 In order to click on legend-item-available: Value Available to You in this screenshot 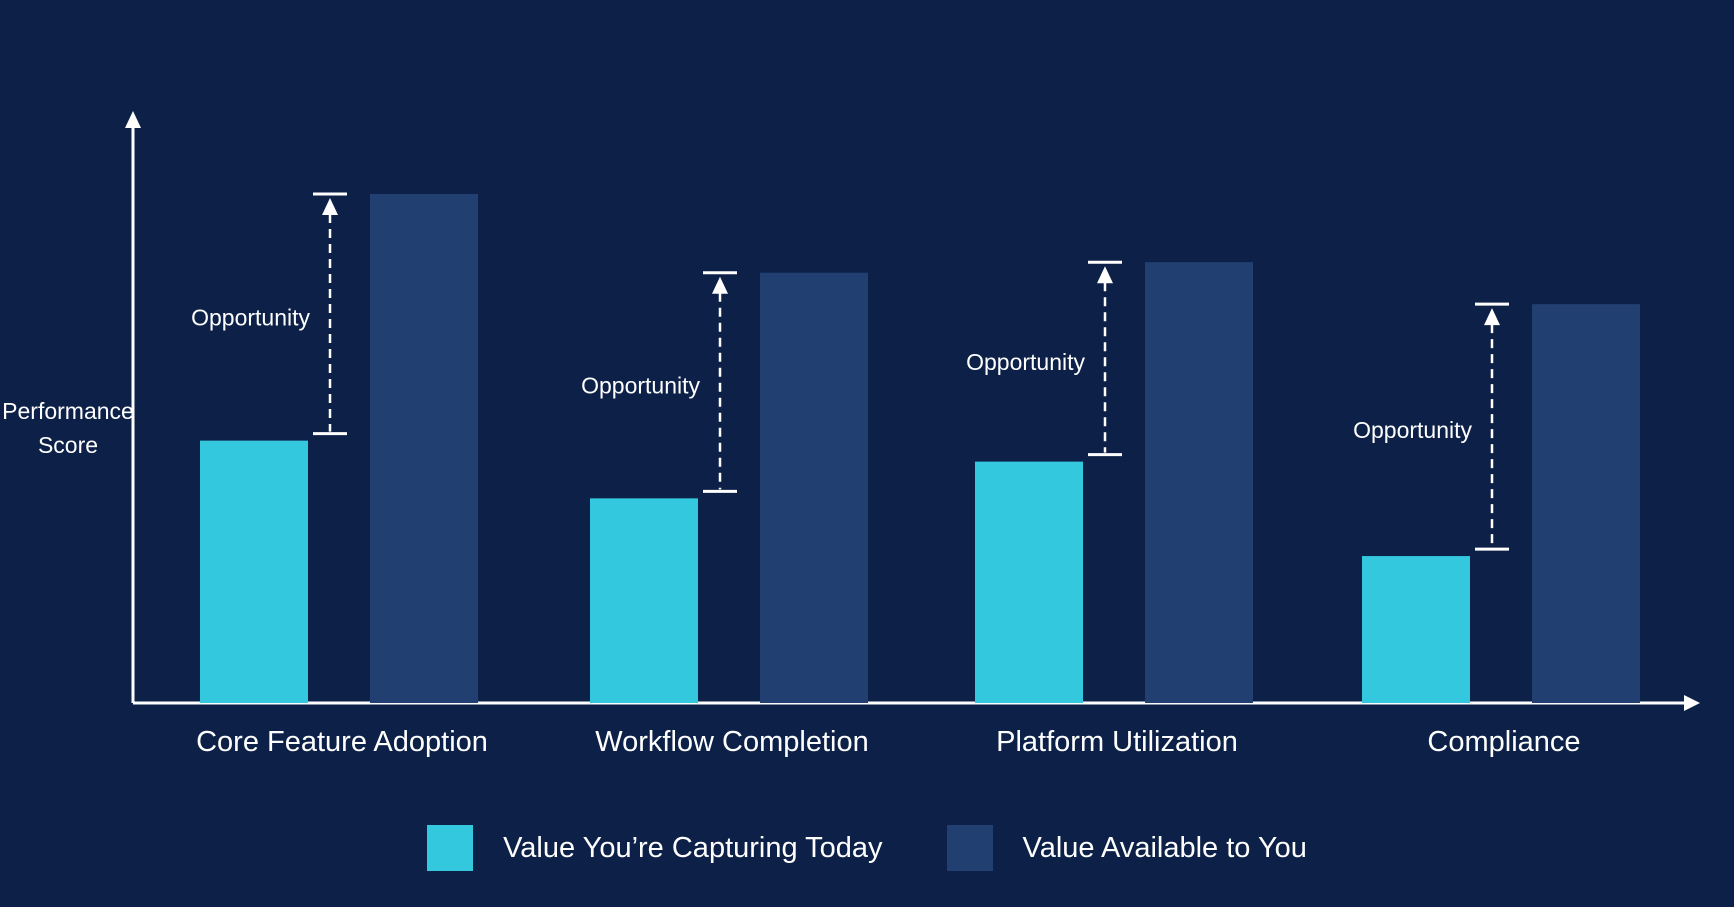, I will do `click(1126, 848)`.